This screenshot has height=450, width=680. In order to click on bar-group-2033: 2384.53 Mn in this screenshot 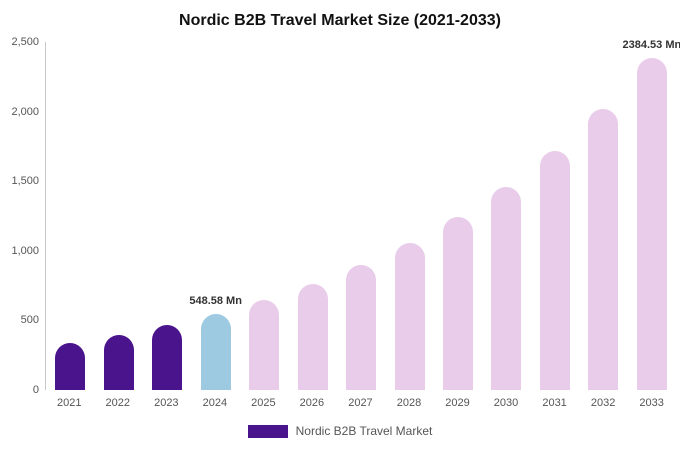, I will do `click(651, 214)`.